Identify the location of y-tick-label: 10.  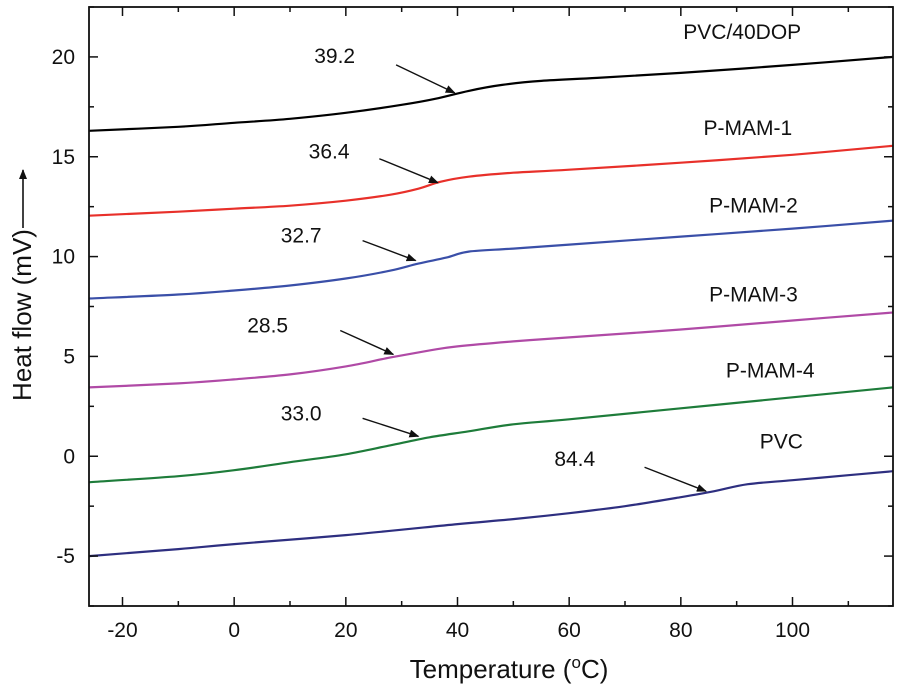
(63, 257).